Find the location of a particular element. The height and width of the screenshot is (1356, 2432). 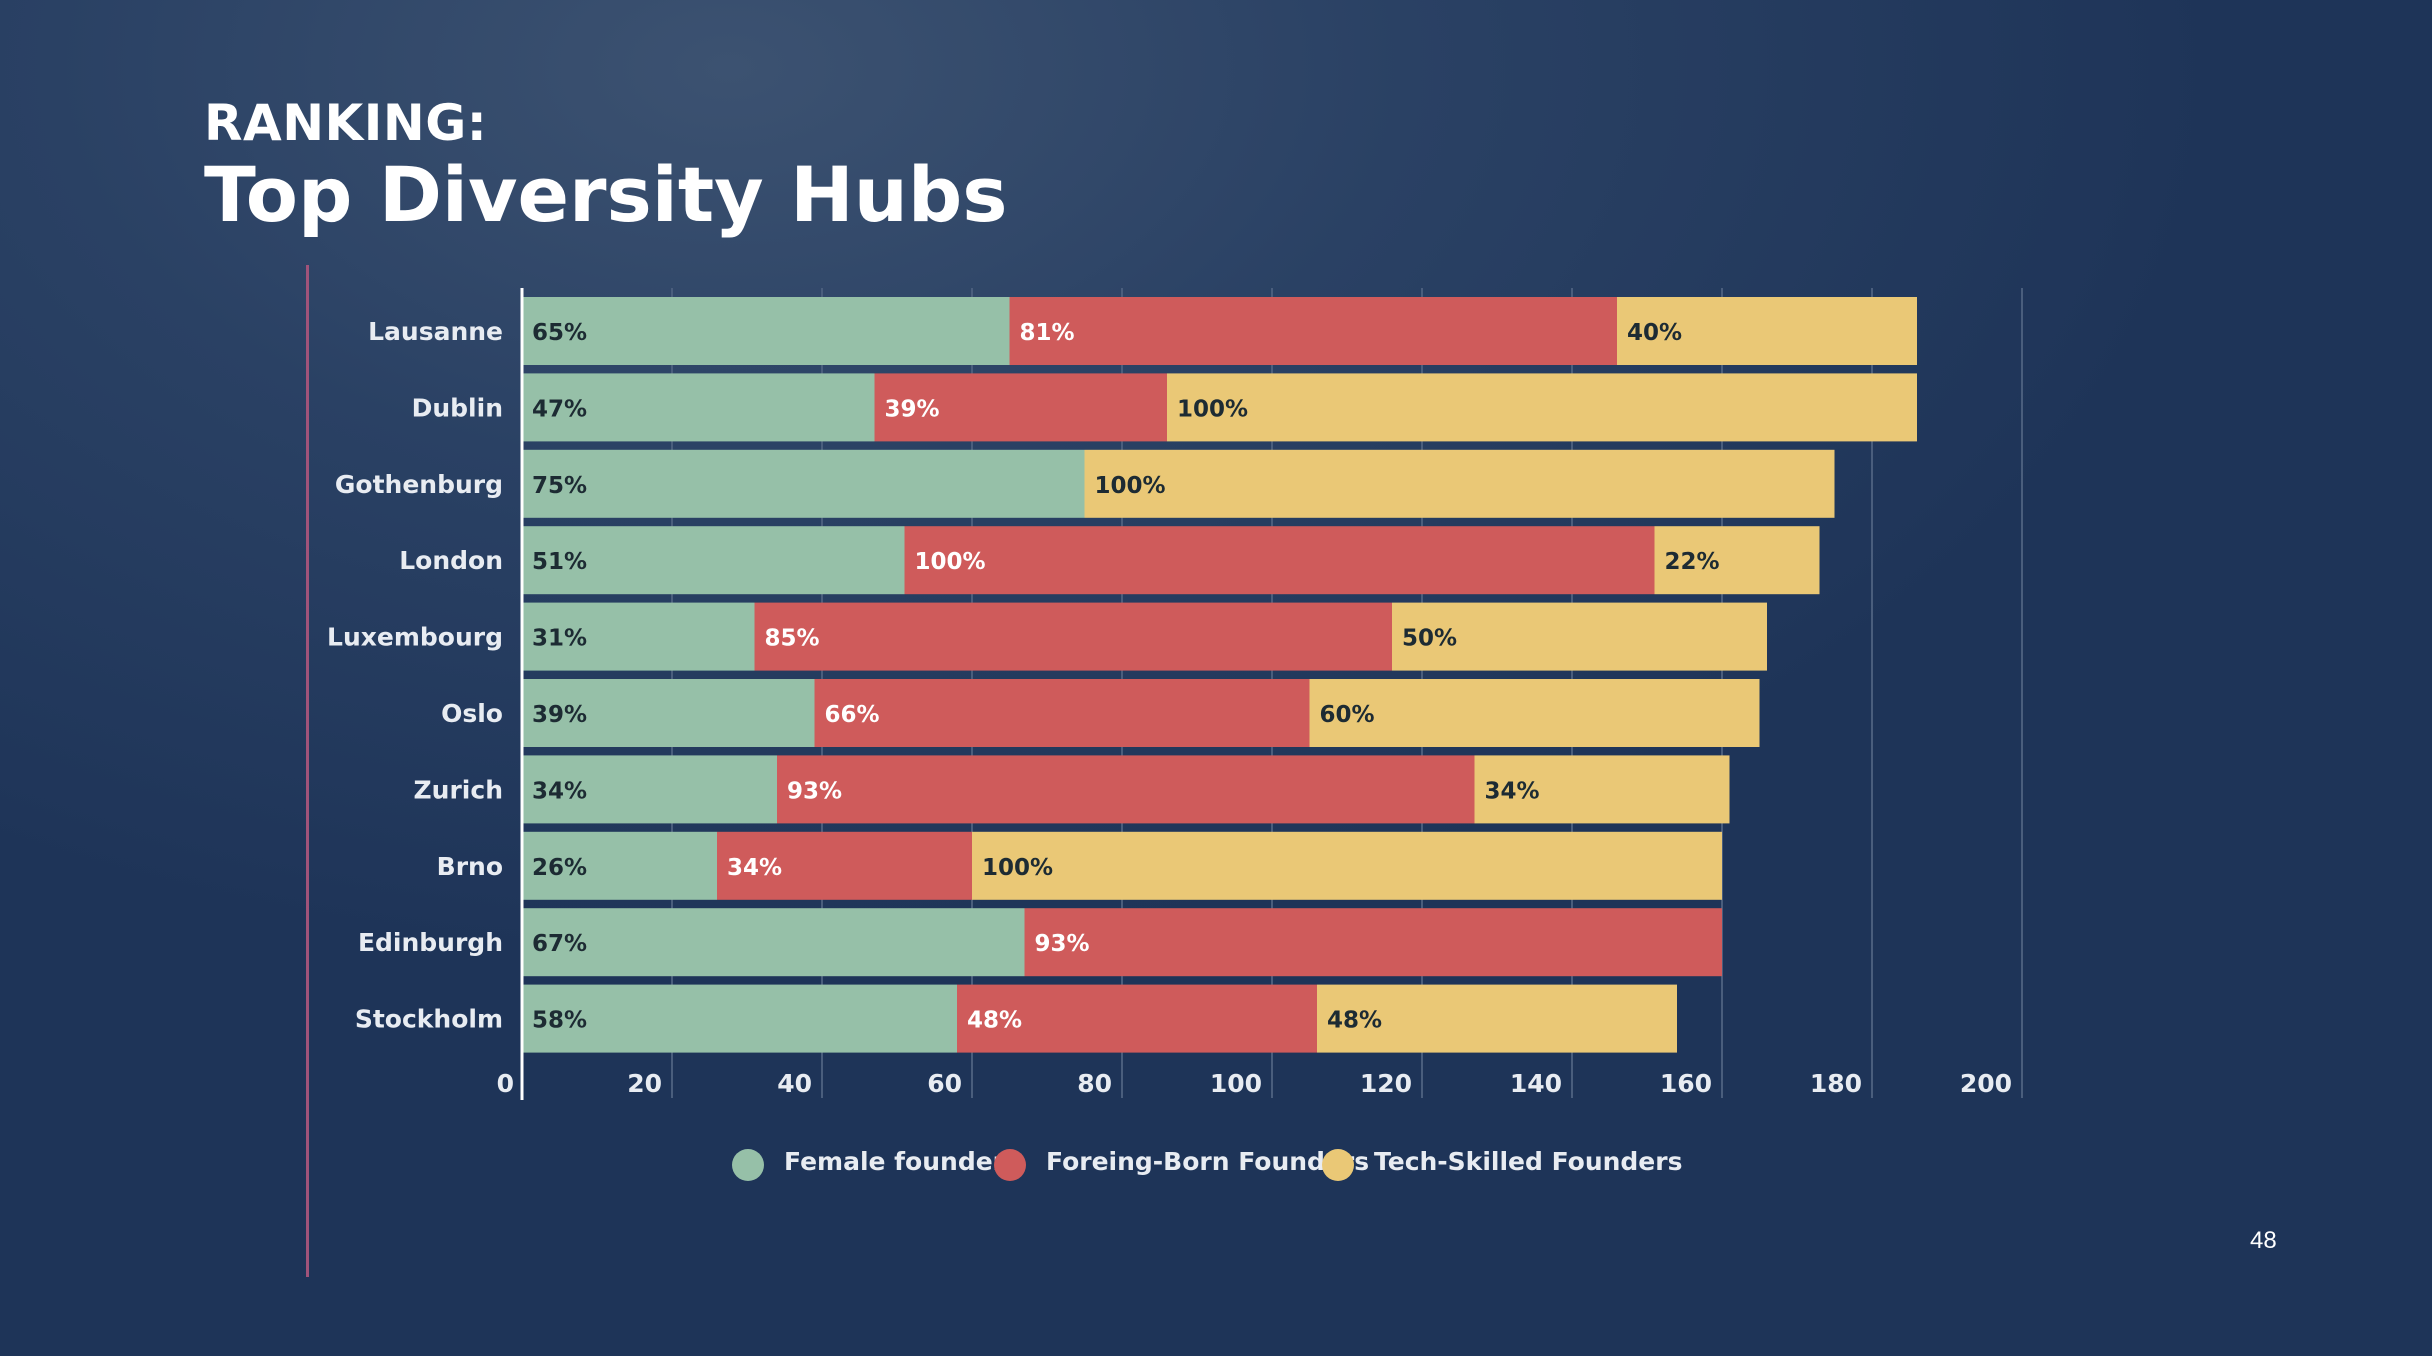

data-label-zurich-foreing-born-founders: 93% is located at coordinates (814, 791).